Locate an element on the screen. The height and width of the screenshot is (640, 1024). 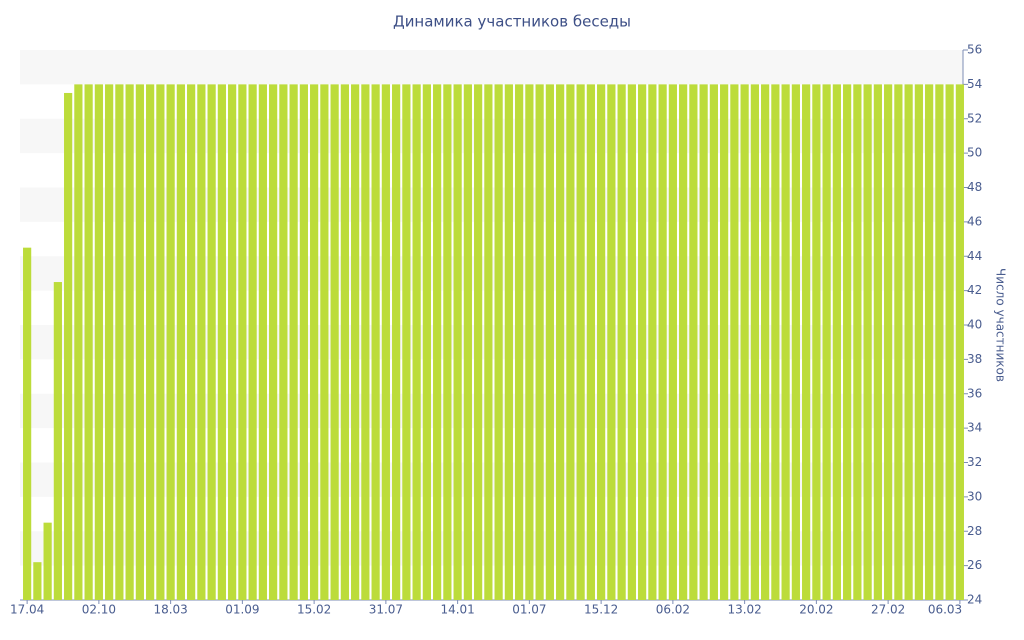
x-tick-label: 15.02 is located at coordinates (314, 610).